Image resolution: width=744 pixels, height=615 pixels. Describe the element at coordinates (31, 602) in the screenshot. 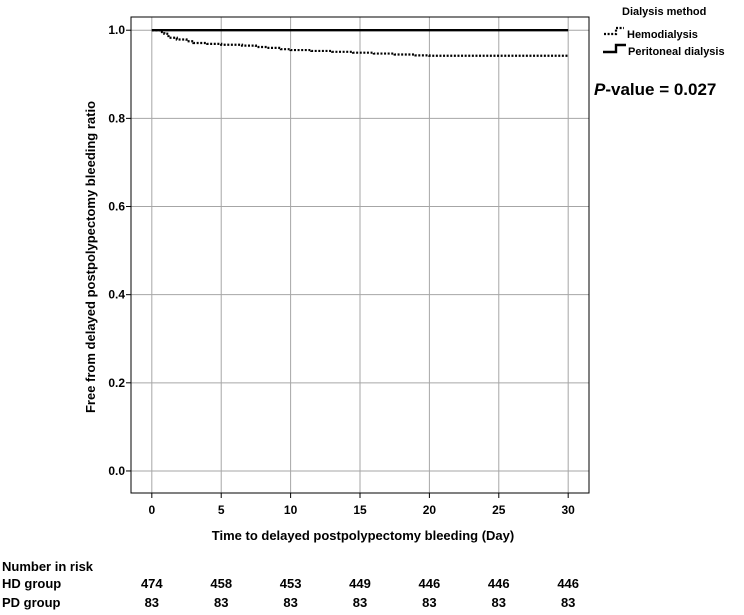

I see `risk-row-label: PD group` at that location.